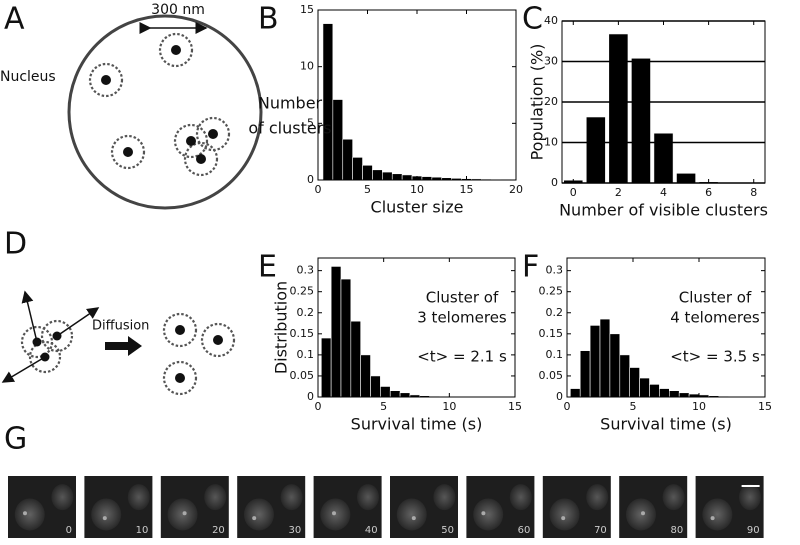  What do you see at coordinates (524, 530) in the screenshot?
I see `frame-time-label: 60` at bounding box center [524, 530].